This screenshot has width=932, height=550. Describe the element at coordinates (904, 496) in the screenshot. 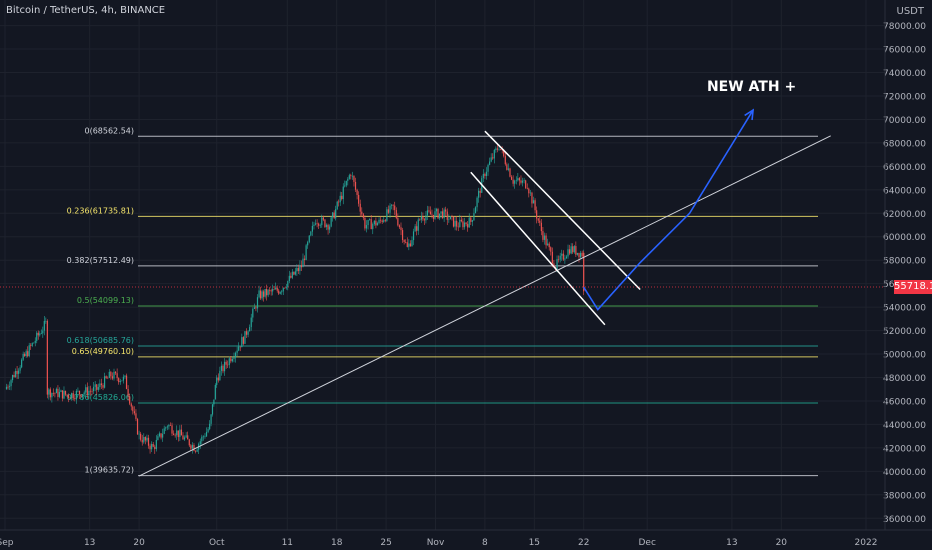

I see `y-tick-label: 38000.00` at that location.